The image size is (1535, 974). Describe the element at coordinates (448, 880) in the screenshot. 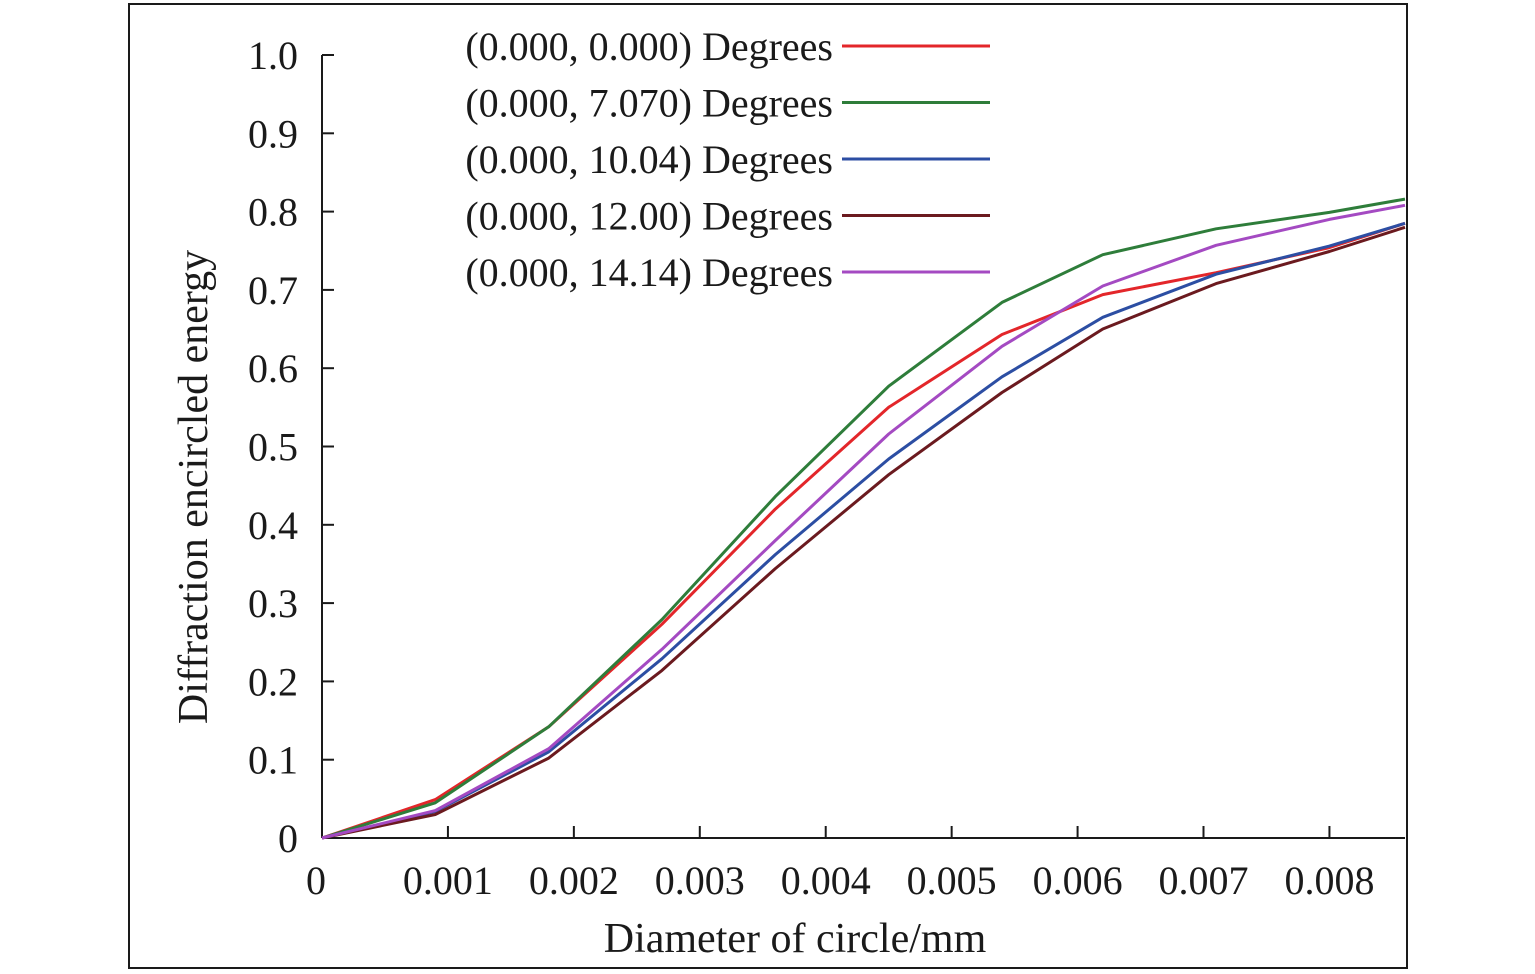

I see `x-tick-label: 0.001` at that location.